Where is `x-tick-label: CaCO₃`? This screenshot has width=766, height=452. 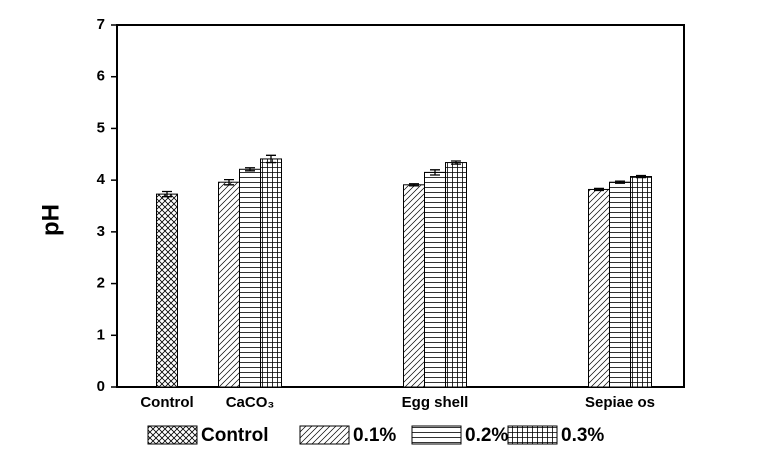 x-tick-label: CaCO₃ is located at coordinates (250, 402).